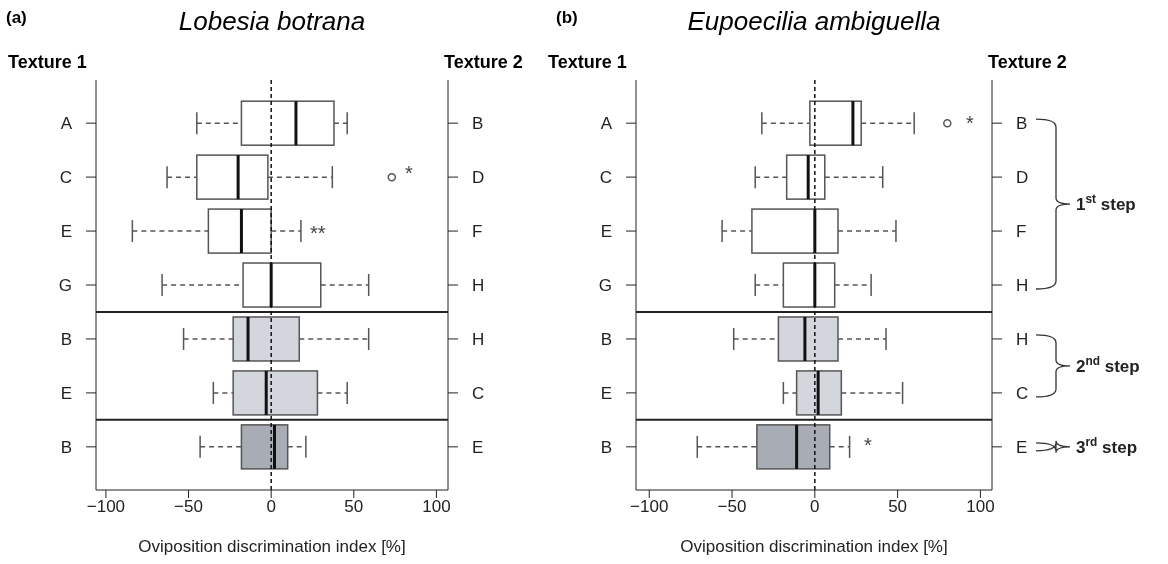  I want to click on annotation: **, so click(317, 233).